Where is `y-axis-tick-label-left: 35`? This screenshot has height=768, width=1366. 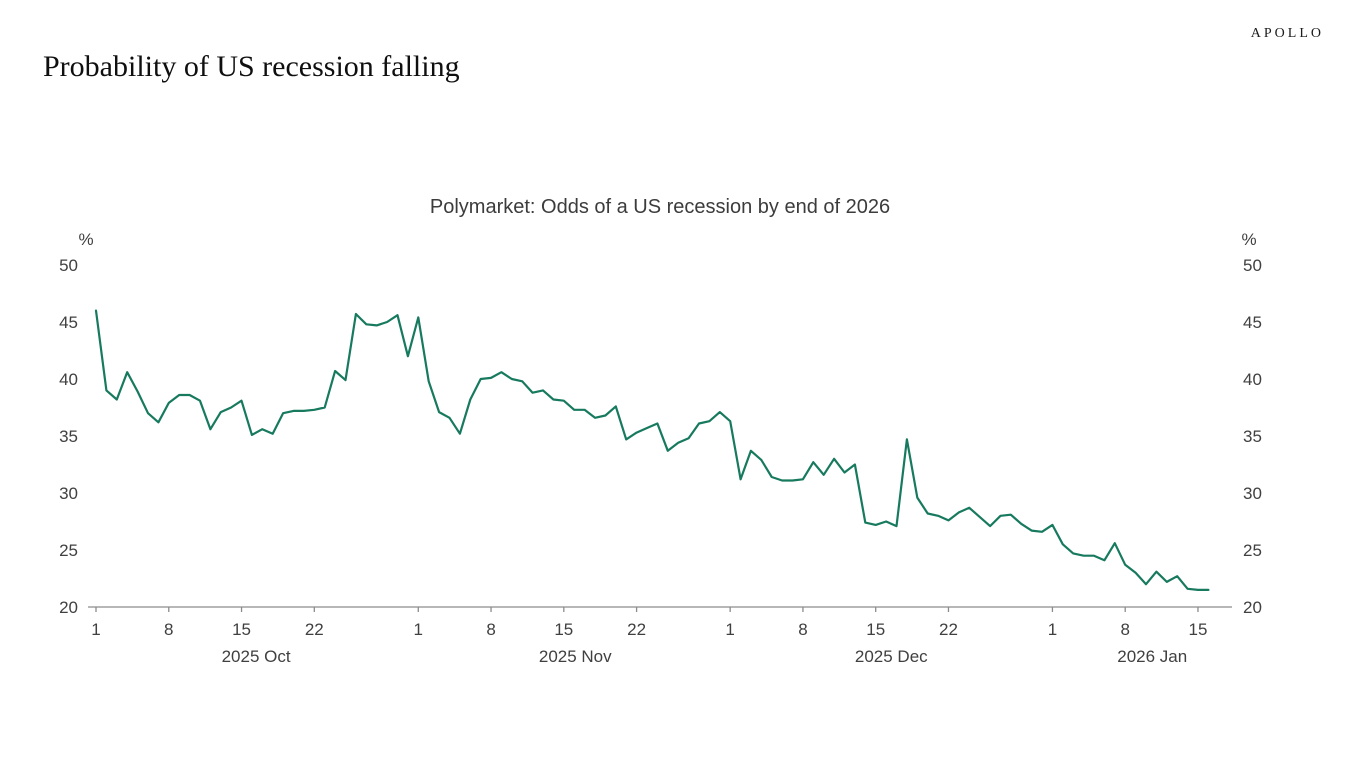 y-axis-tick-label-left: 35 is located at coordinates (68, 436).